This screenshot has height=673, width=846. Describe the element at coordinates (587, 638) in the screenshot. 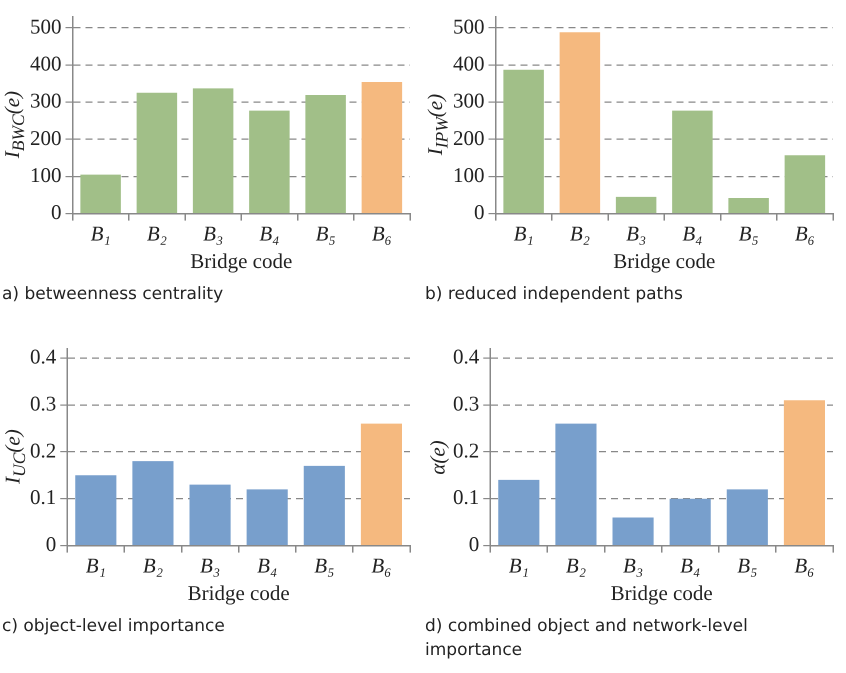

I see `text: d) combined object and network-level importance` at that location.